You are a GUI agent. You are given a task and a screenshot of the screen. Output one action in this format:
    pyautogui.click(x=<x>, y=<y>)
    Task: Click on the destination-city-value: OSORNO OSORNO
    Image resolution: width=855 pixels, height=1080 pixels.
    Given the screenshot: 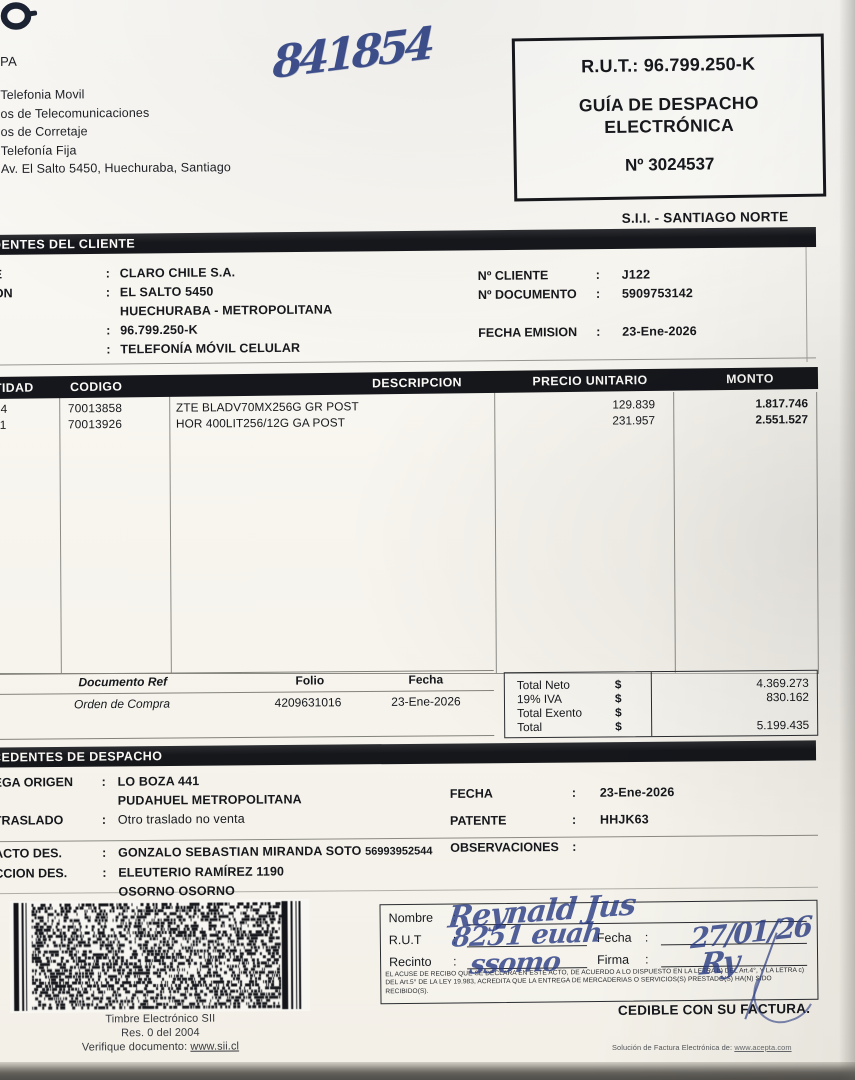 What is the action you would take?
    pyautogui.click(x=177, y=891)
    